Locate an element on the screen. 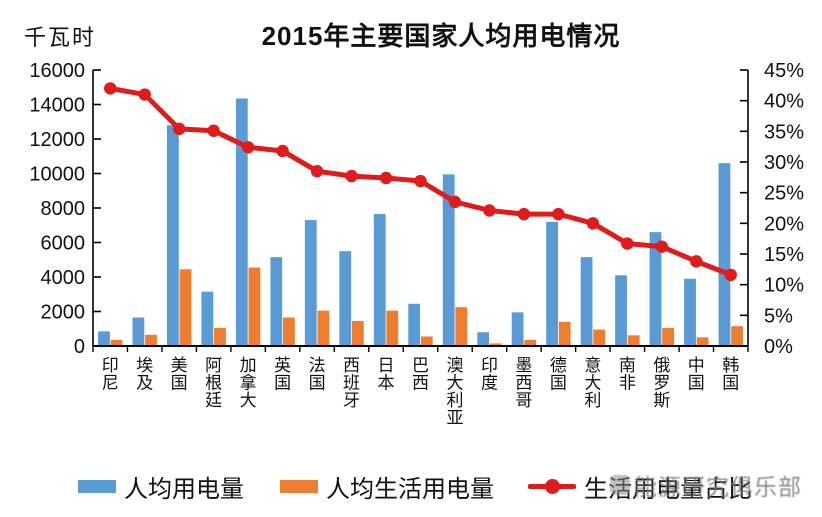  legend: 人均用电量 人均生活用电量 生活用电量占比 is located at coordinates (411, 490).